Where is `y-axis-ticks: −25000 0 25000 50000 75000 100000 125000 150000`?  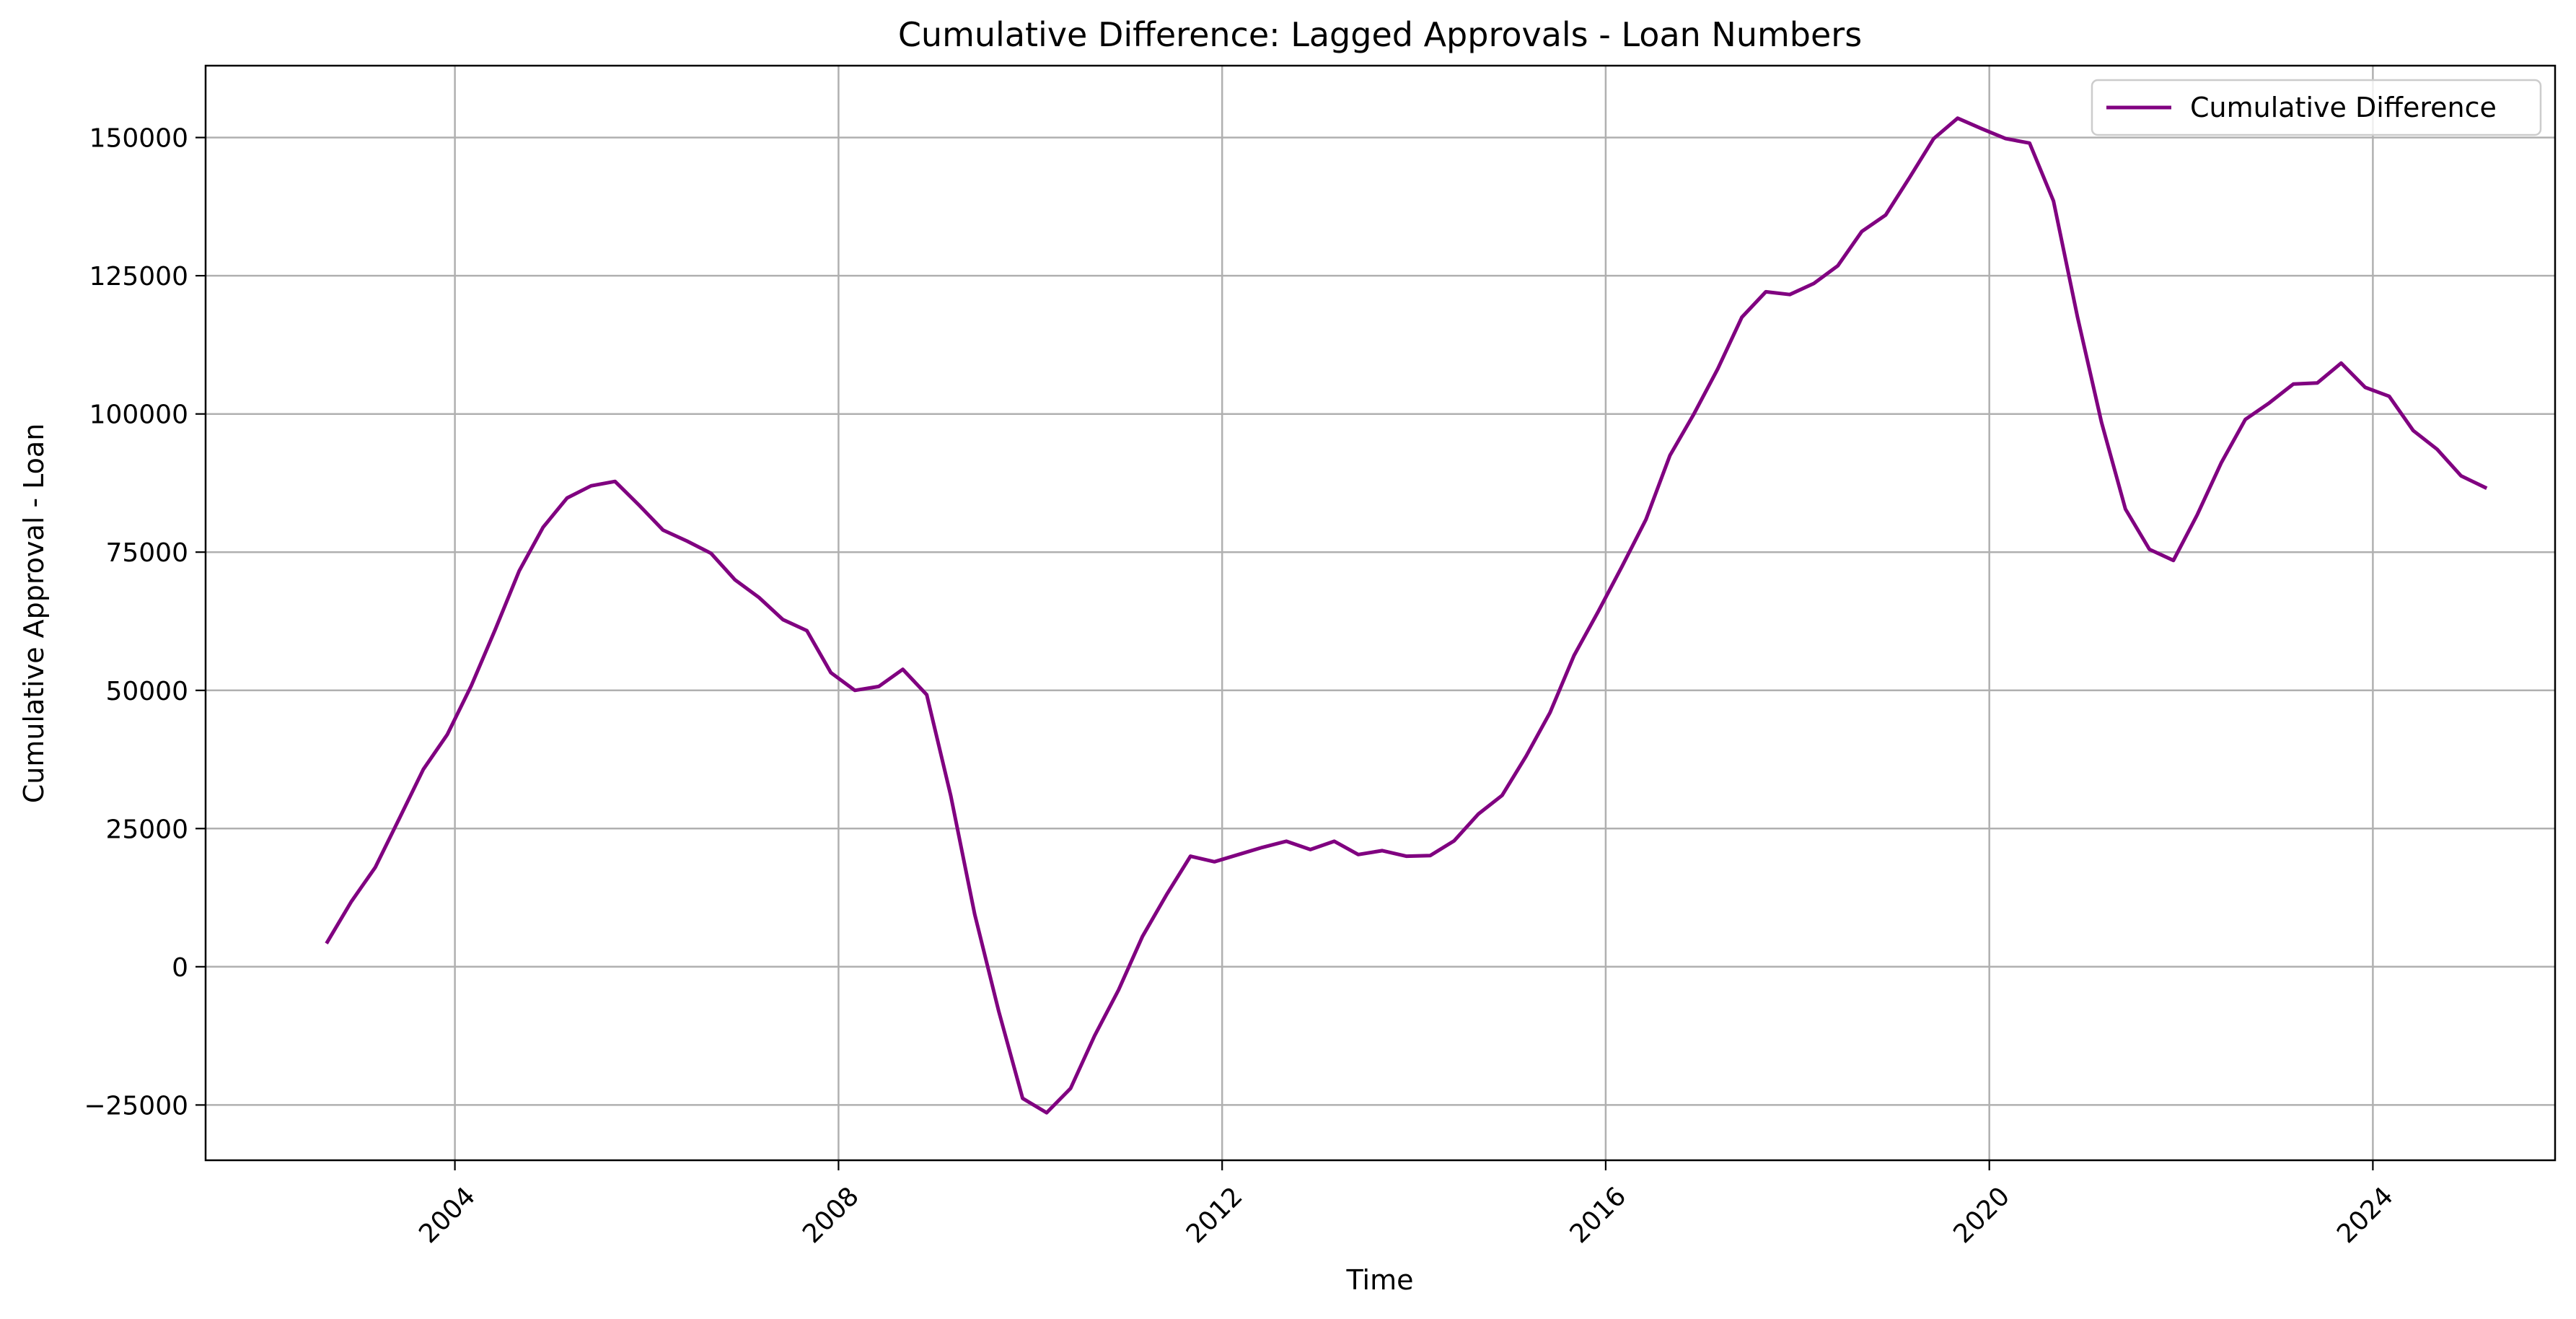 y-axis-ticks: −25000 0 25000 50000 75000 100000 125000 150000 is located at coordinates (145, 622).